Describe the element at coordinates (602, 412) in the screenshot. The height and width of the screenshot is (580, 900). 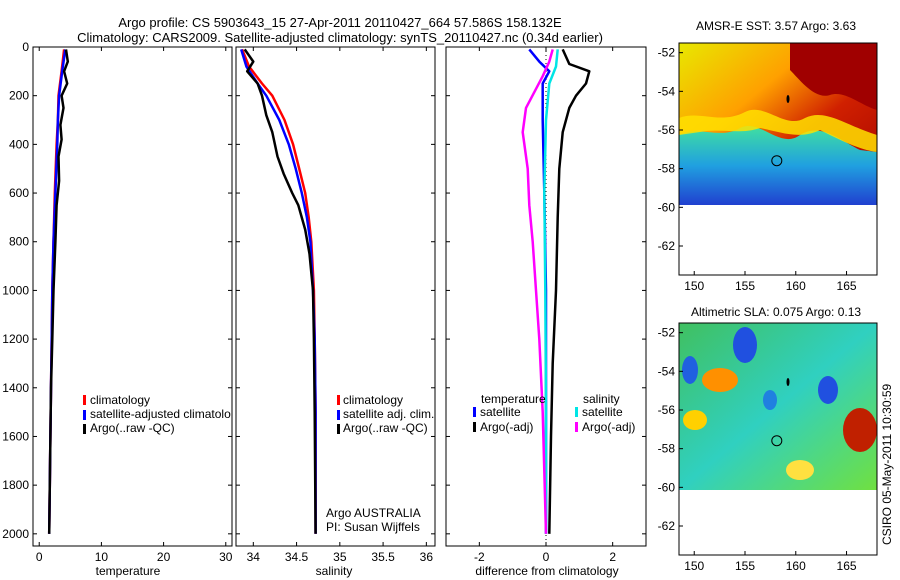
I see `legend-label-sal-satellite: satellite` at that location.